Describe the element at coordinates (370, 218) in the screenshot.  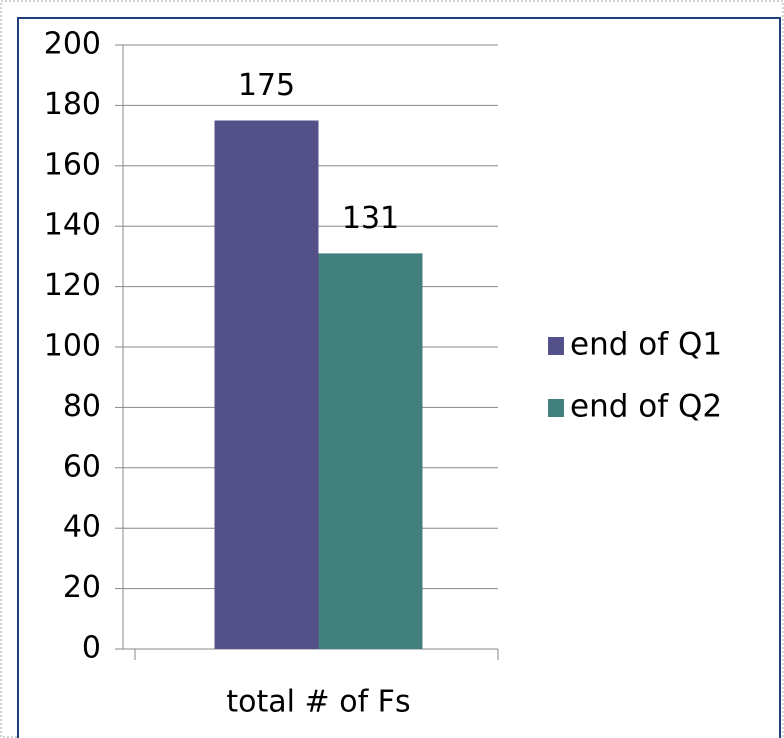
I see `data-label: 131` at that location.